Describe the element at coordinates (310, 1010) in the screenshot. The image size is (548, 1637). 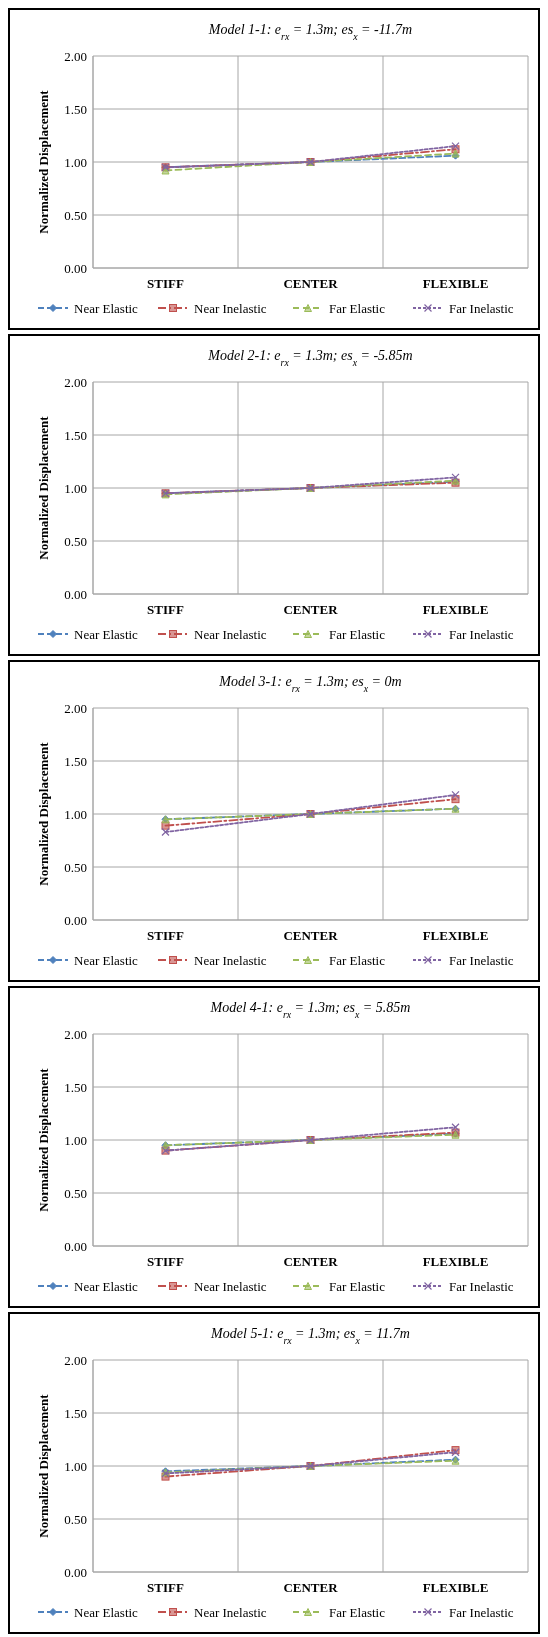
I see `chart-title: Model 4-1: e$_{rx}$ = 1.3m; es$_{x}$ = 5.85m` at that location.